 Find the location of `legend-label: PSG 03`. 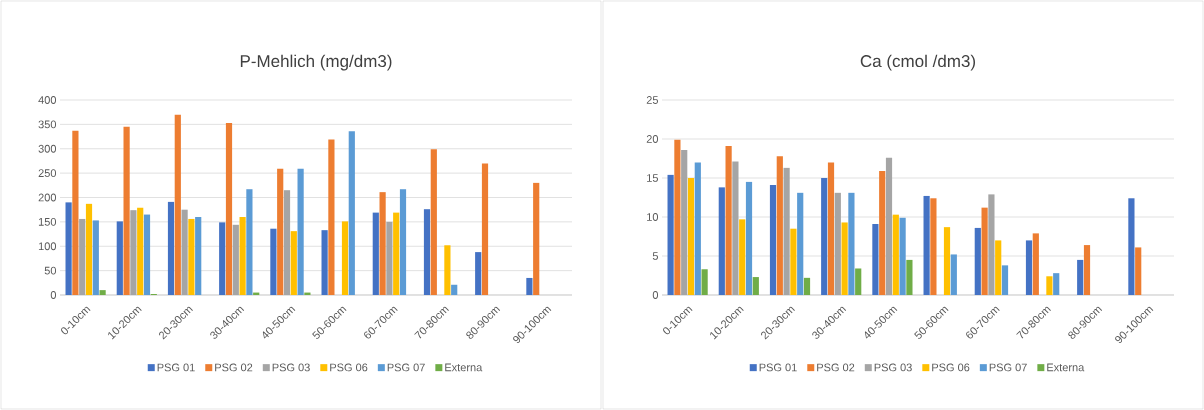

legend-label: PSG 03 is located at coordinates (893, 367).